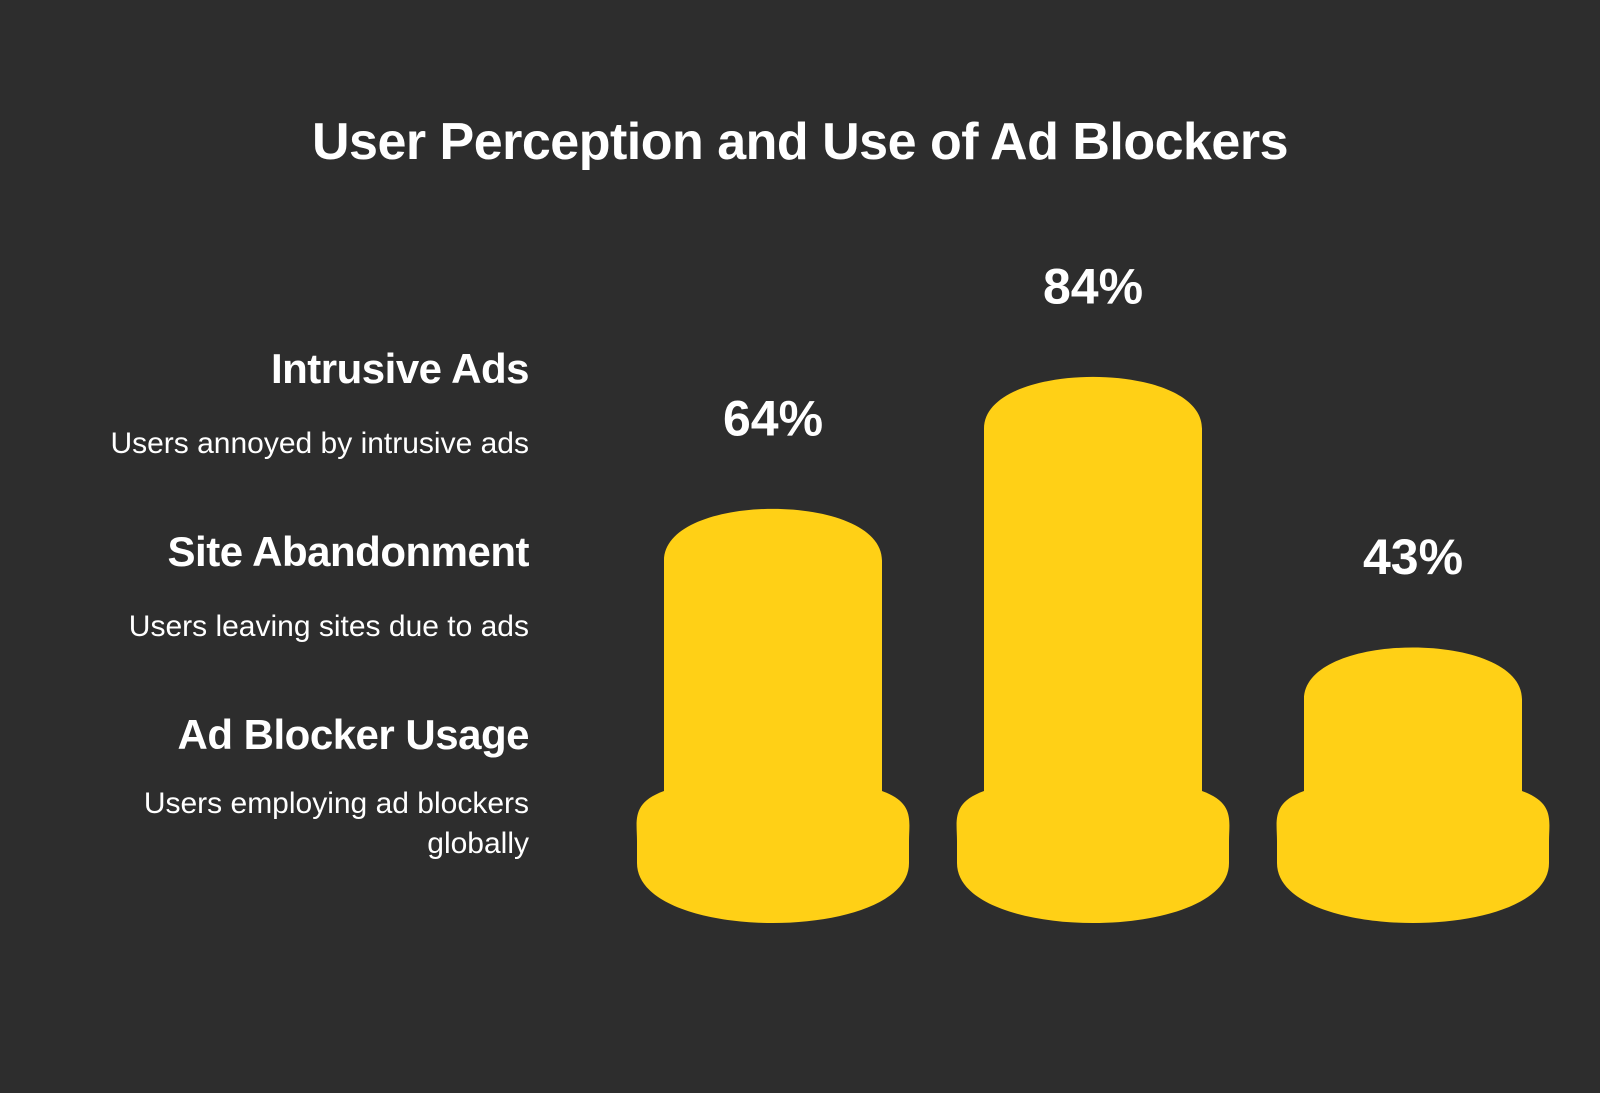 The height and width of the screenshot is (1093, 1600). I want to click on chart-title: User Perception and Use of Ad Blockers, so click(800, 142).